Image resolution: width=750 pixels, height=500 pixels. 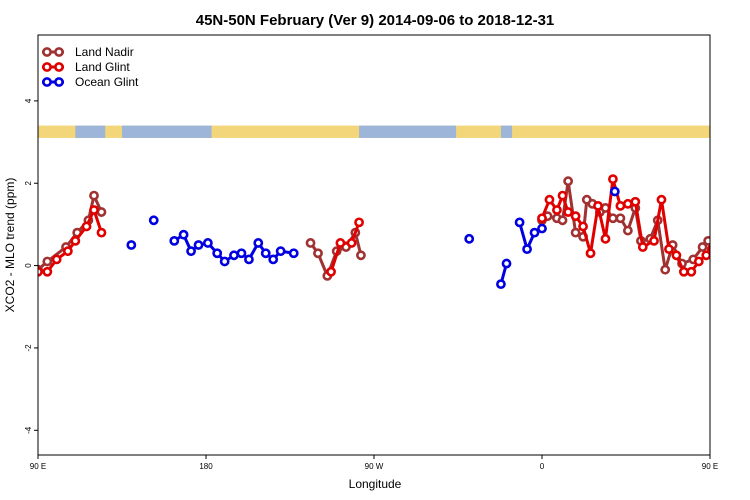 What do you see at coordinates (28, 100) in the screenshot?
I see `y-tick-label: 4` at bounding box center [28, 100].